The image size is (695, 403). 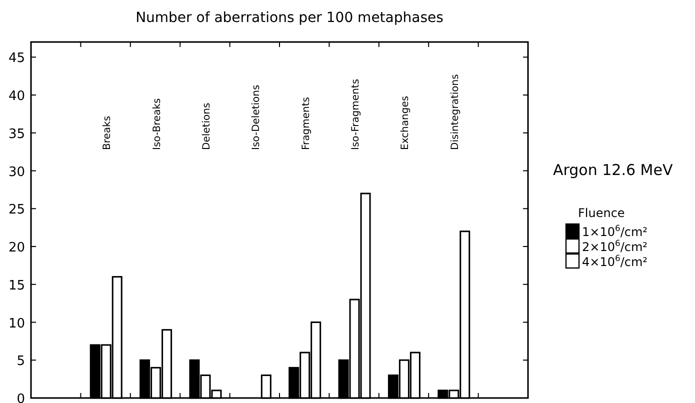 I want to click on y-tick-label: 5, so click(x=20, y=362).